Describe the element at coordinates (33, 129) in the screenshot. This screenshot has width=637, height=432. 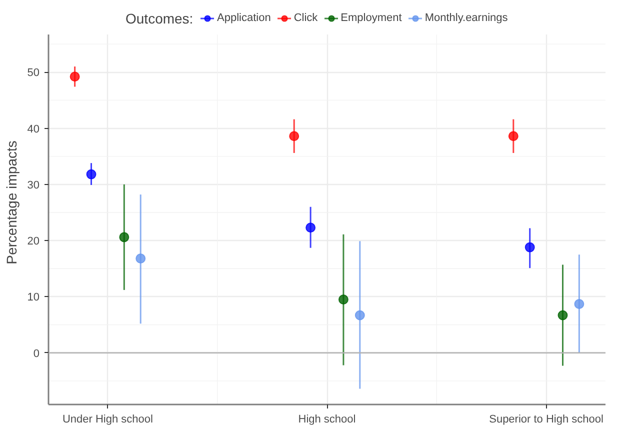
I see `y-tick-label: 40` at that location.